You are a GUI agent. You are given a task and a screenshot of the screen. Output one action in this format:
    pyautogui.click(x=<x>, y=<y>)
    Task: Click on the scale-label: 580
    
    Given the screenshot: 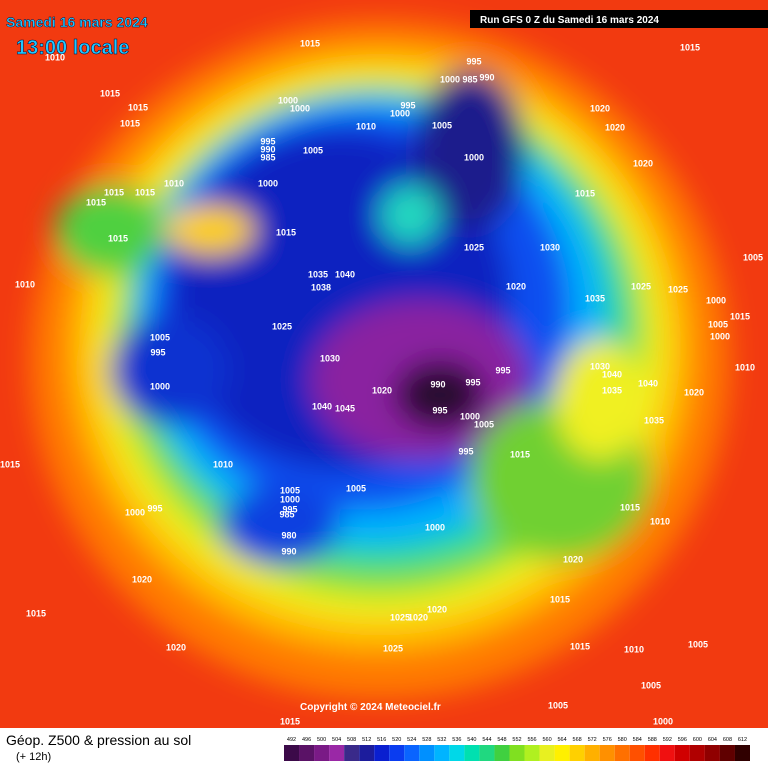 What is the action you would take?
    pyautogui.click(x=622, y=740)
    